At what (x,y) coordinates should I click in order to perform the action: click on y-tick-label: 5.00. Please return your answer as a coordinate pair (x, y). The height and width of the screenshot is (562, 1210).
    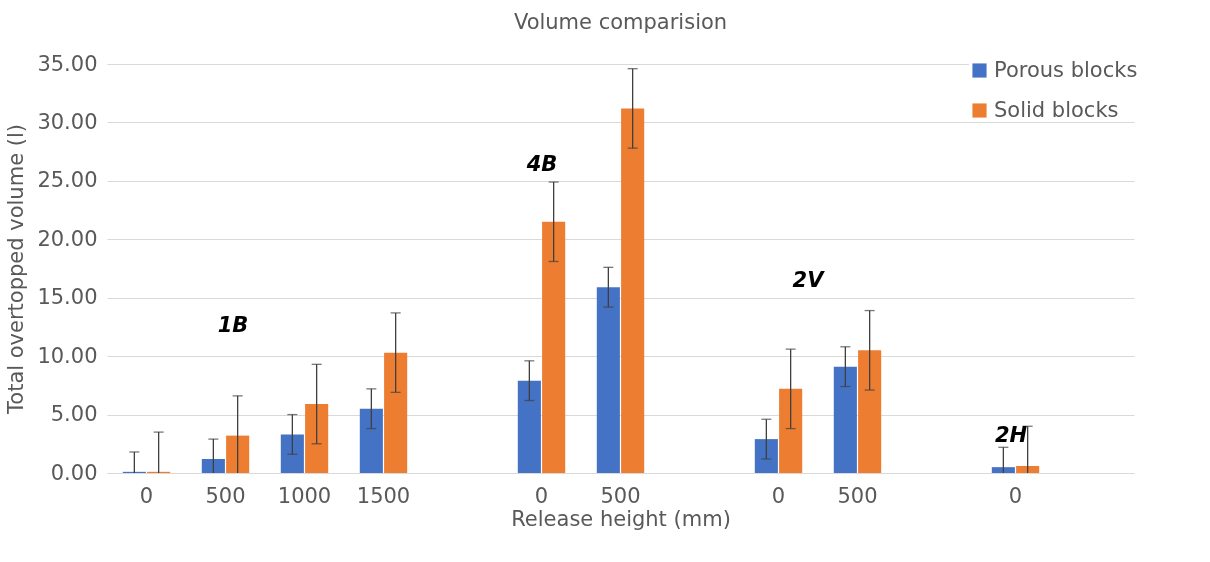
    Looking at the image, I should click on (74, 414).